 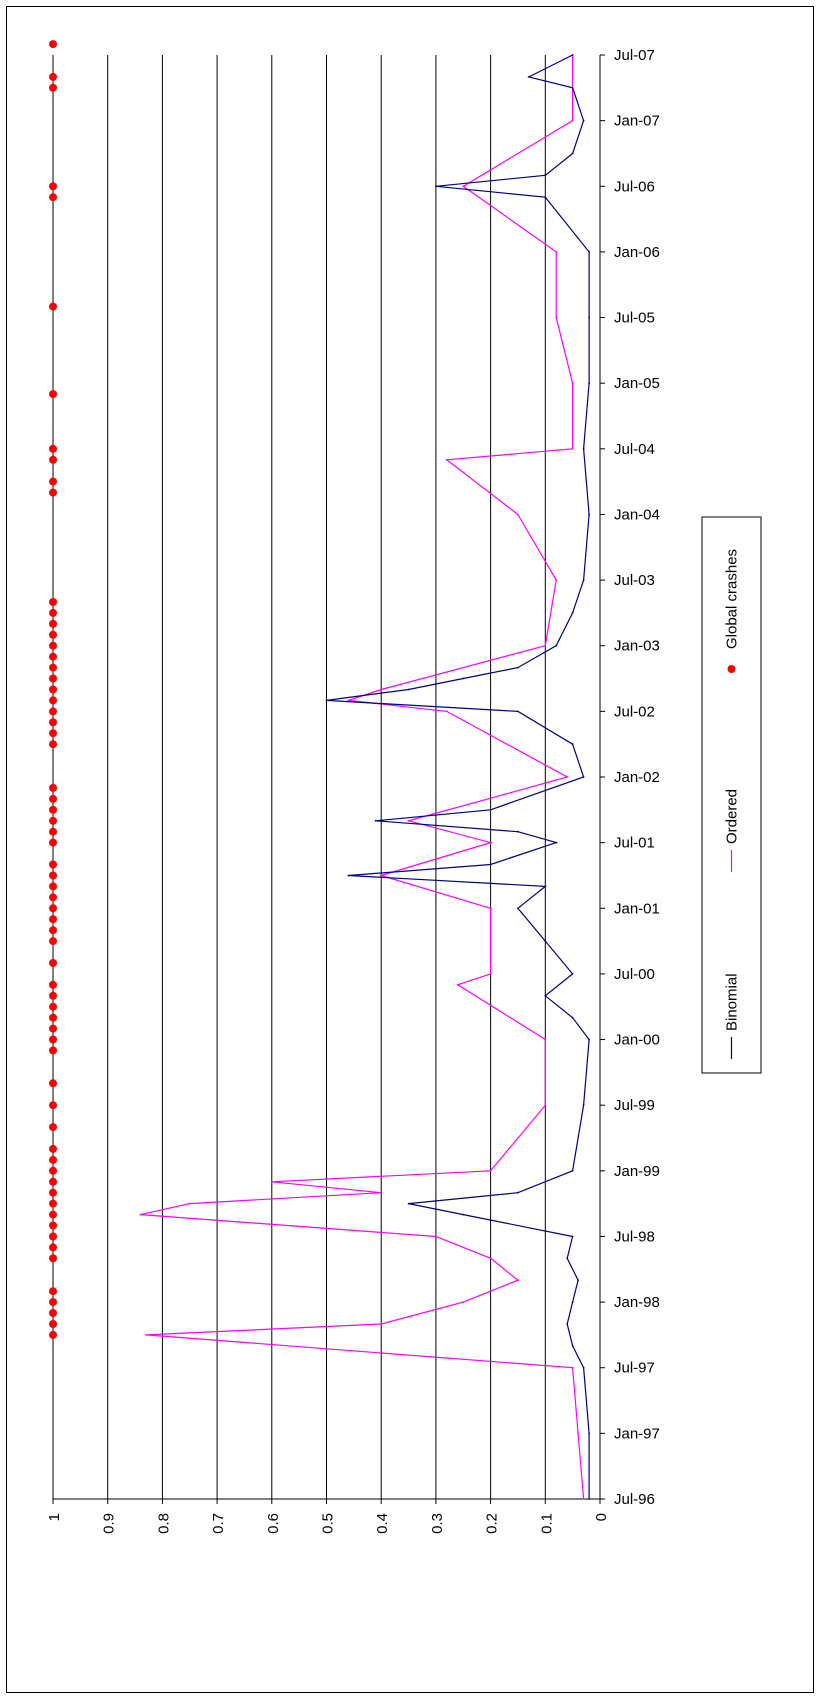 What do you see at coordinates (546, 1523) in the screenshot?
I see `value-tick-label: 0.1` at bounding box center [546, 1523].